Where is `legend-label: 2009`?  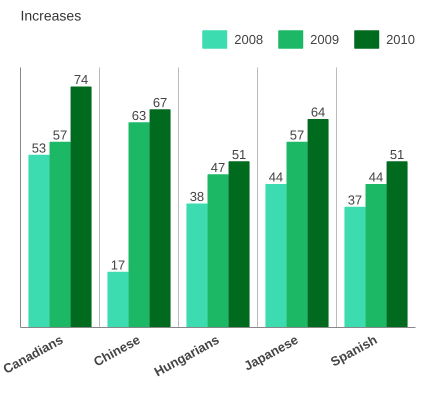 legend-label: 2009 is located at coordinates (325, 39).